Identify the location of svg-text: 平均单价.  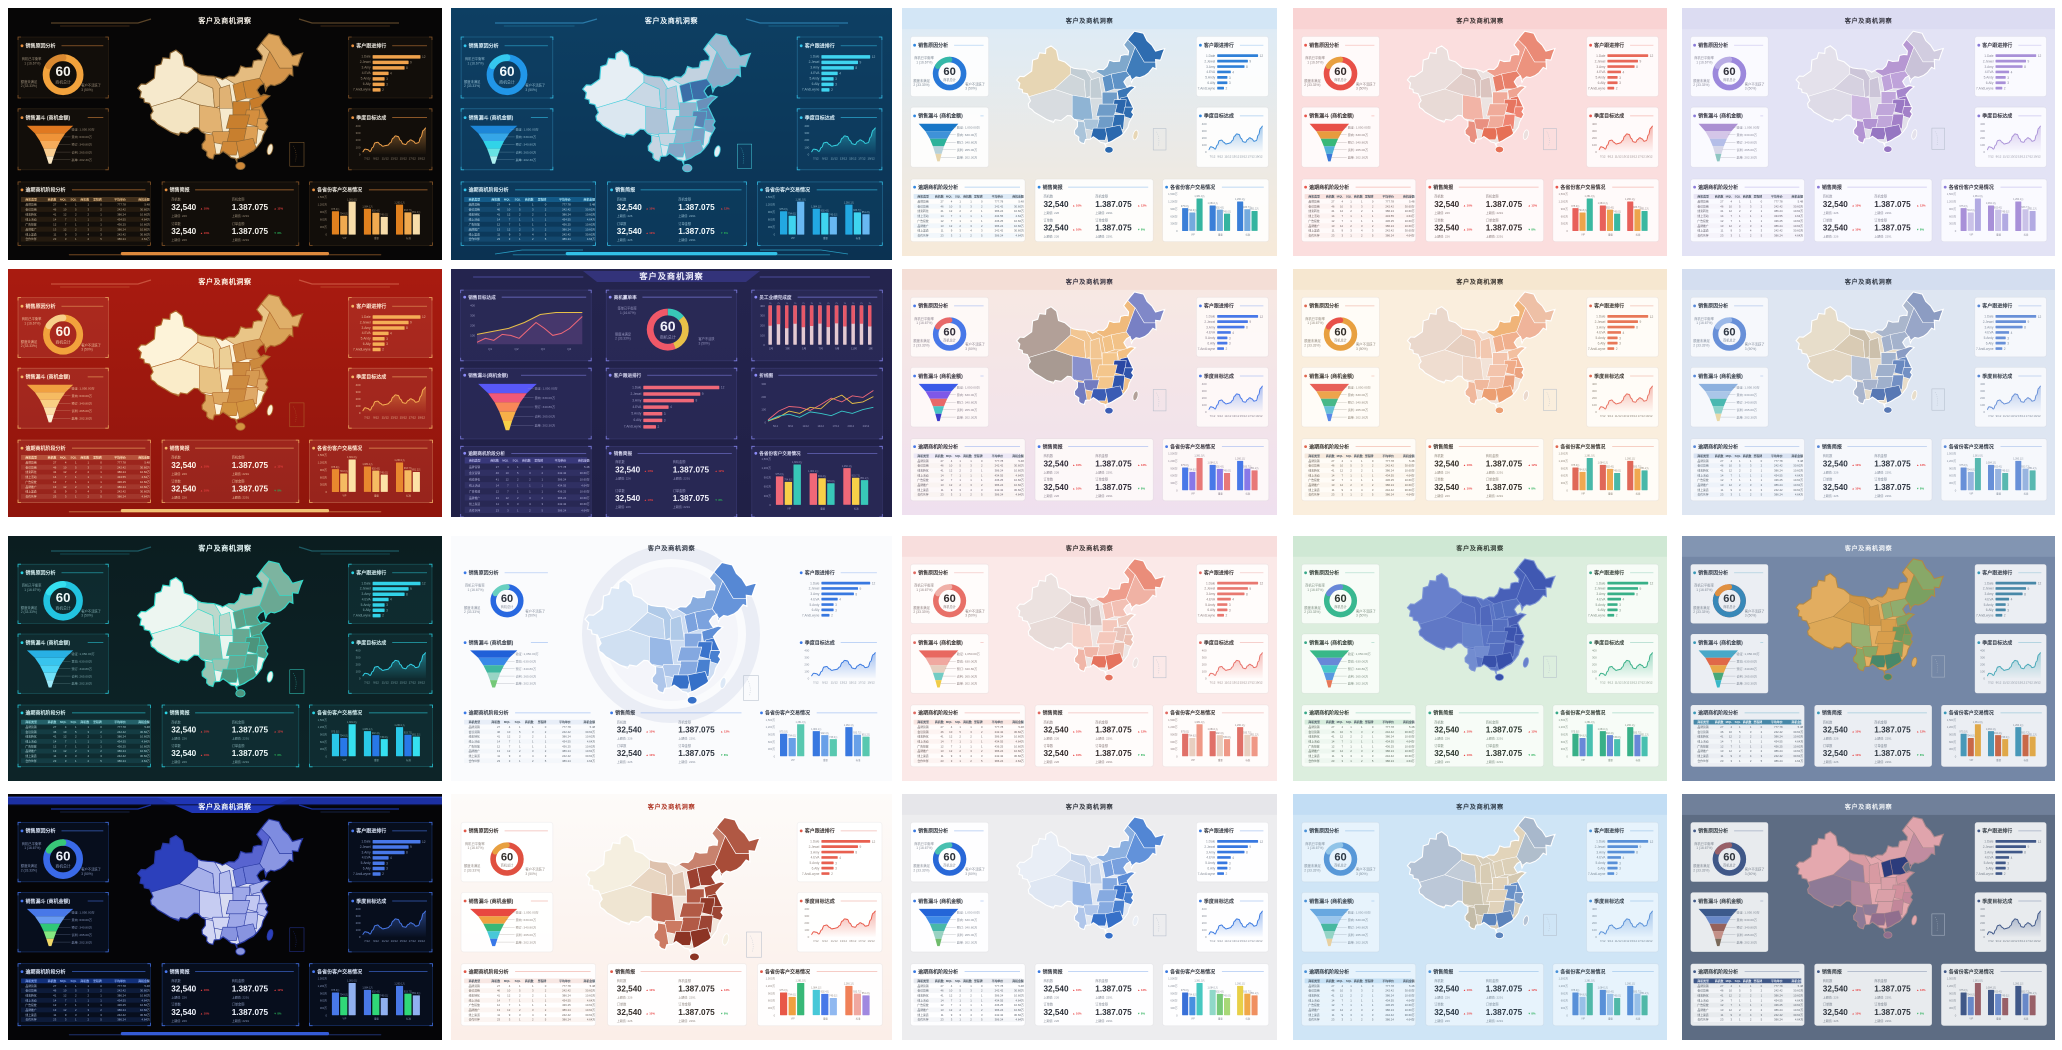
(561, 460).